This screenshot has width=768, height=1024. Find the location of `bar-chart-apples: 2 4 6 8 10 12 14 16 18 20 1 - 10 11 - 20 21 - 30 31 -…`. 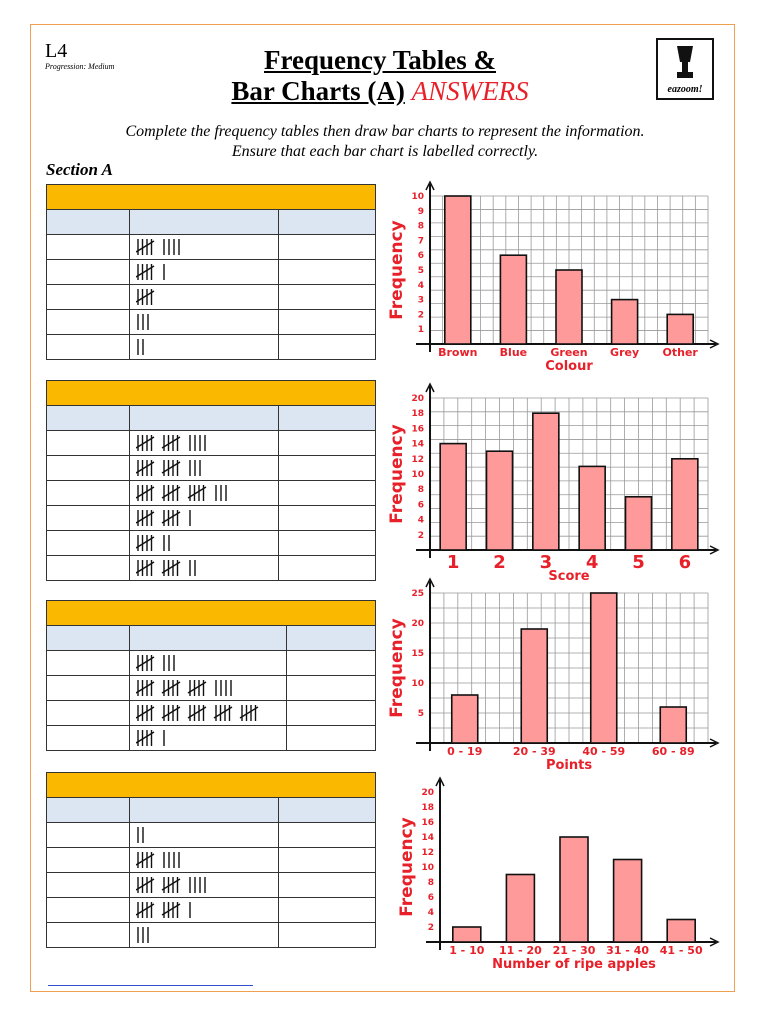

bar-chart-apples: 2 4 6 8 10 12 14 16 18 20 1 - 10 11 - 20 21 - 30 31 -… is located at coordinates (558, 874).